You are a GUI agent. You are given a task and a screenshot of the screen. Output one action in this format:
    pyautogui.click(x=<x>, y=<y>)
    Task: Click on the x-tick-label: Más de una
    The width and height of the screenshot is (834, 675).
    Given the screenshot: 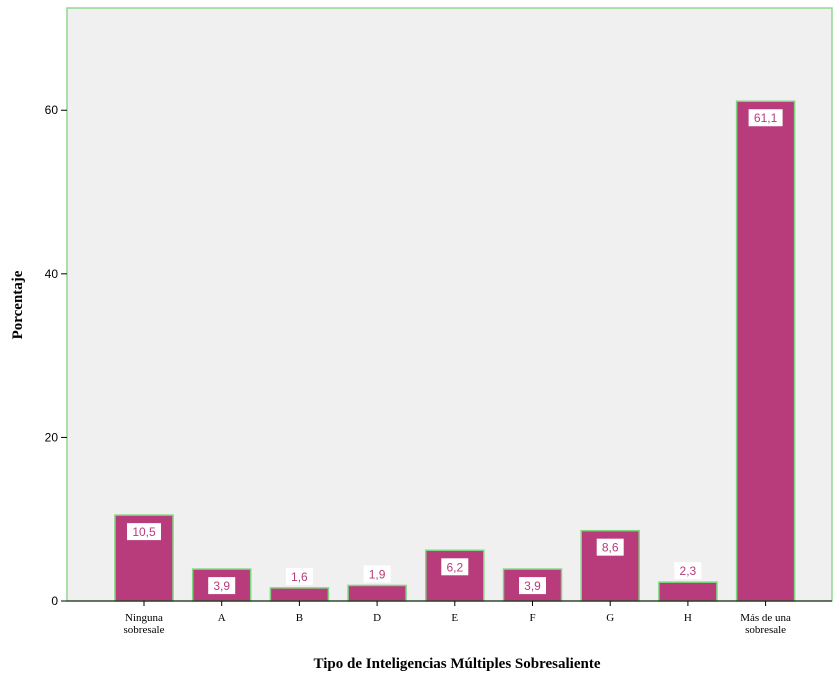 What is the action you would take?
    pyautogui.click(x=765, y=618)
    